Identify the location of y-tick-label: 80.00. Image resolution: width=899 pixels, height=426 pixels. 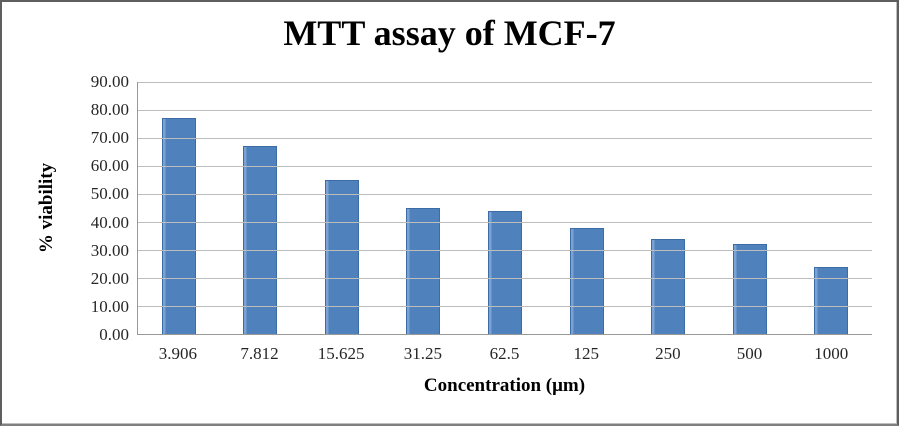
(109, 110).